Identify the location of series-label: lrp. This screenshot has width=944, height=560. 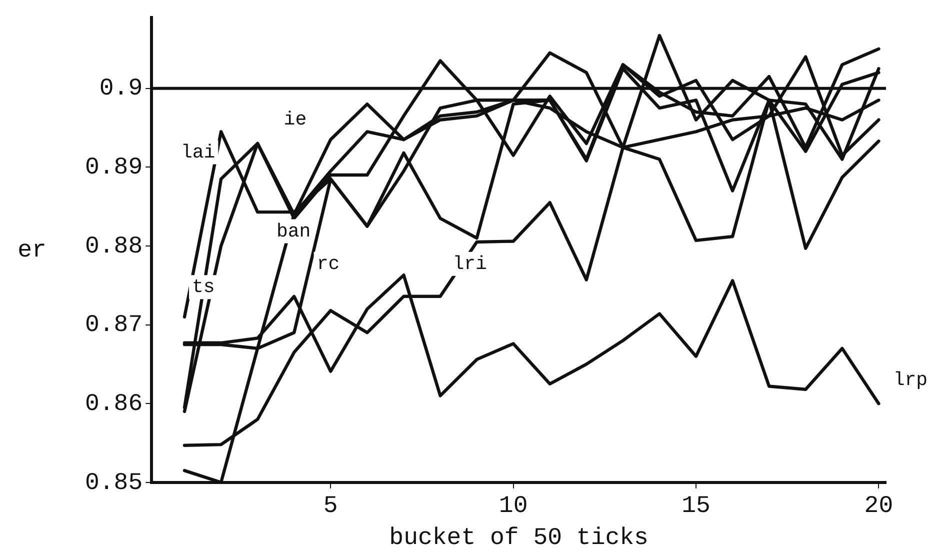
(910, 380).